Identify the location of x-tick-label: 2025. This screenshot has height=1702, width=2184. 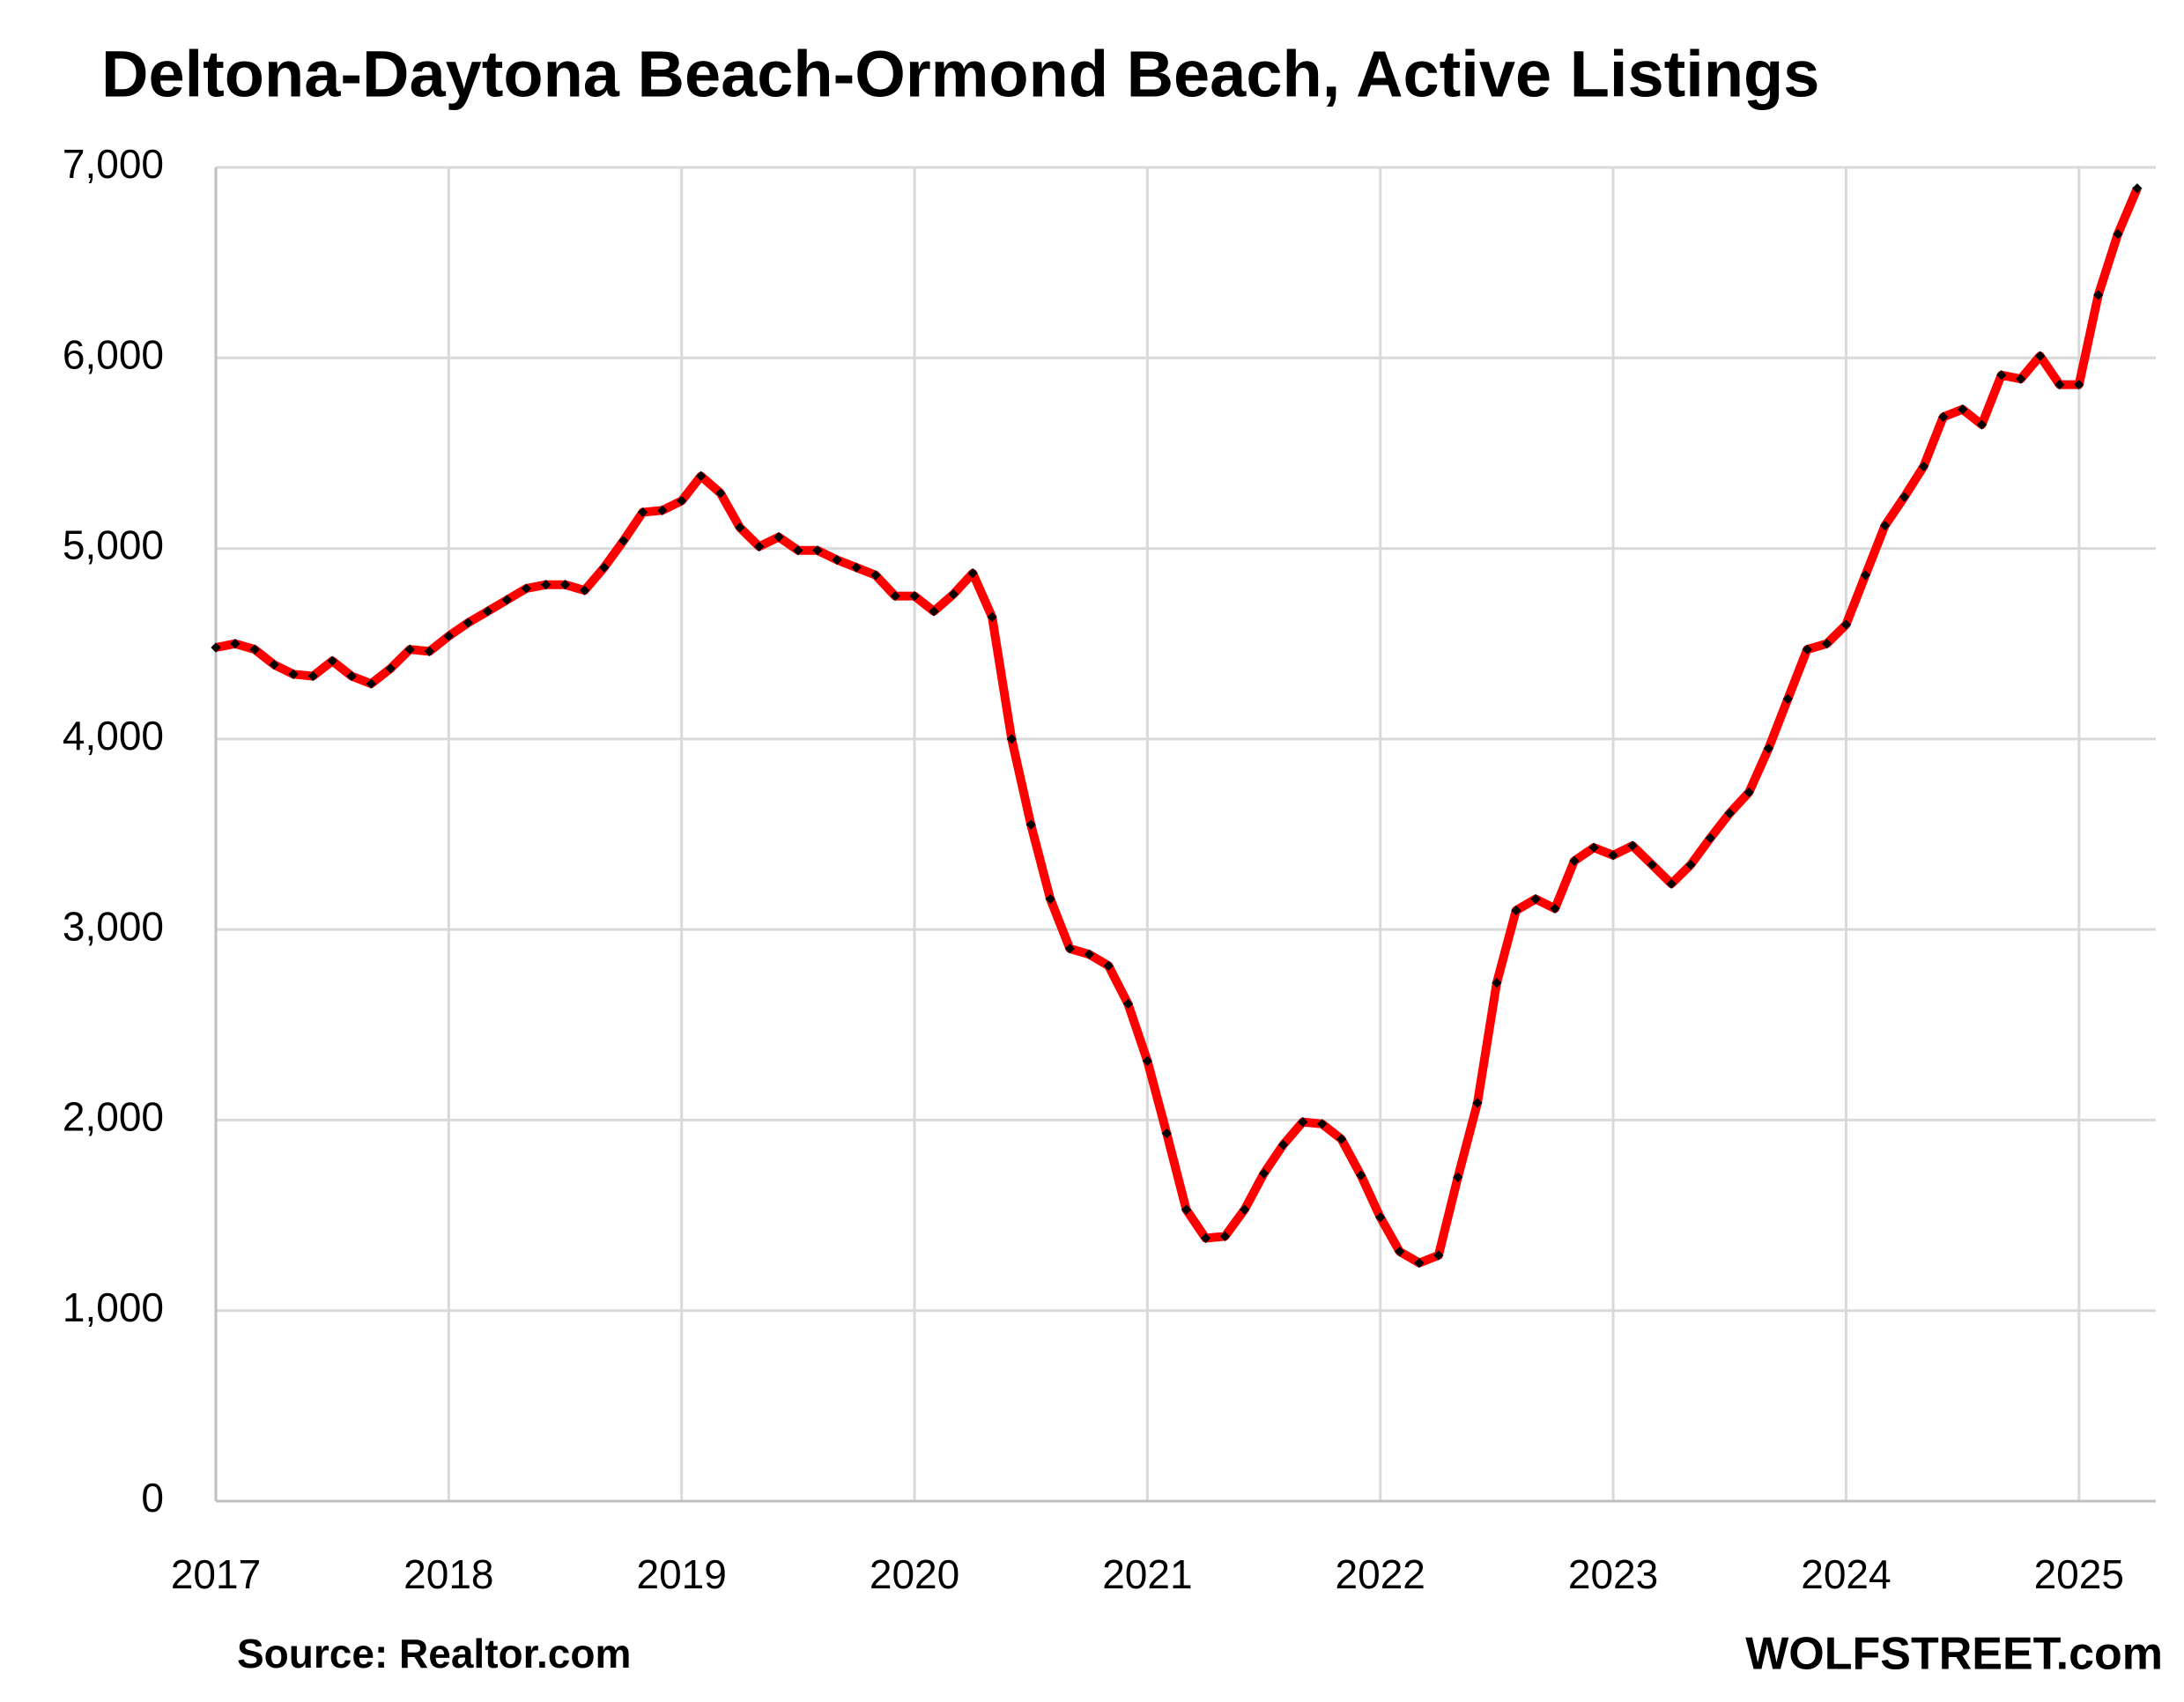
(2079, 1574).